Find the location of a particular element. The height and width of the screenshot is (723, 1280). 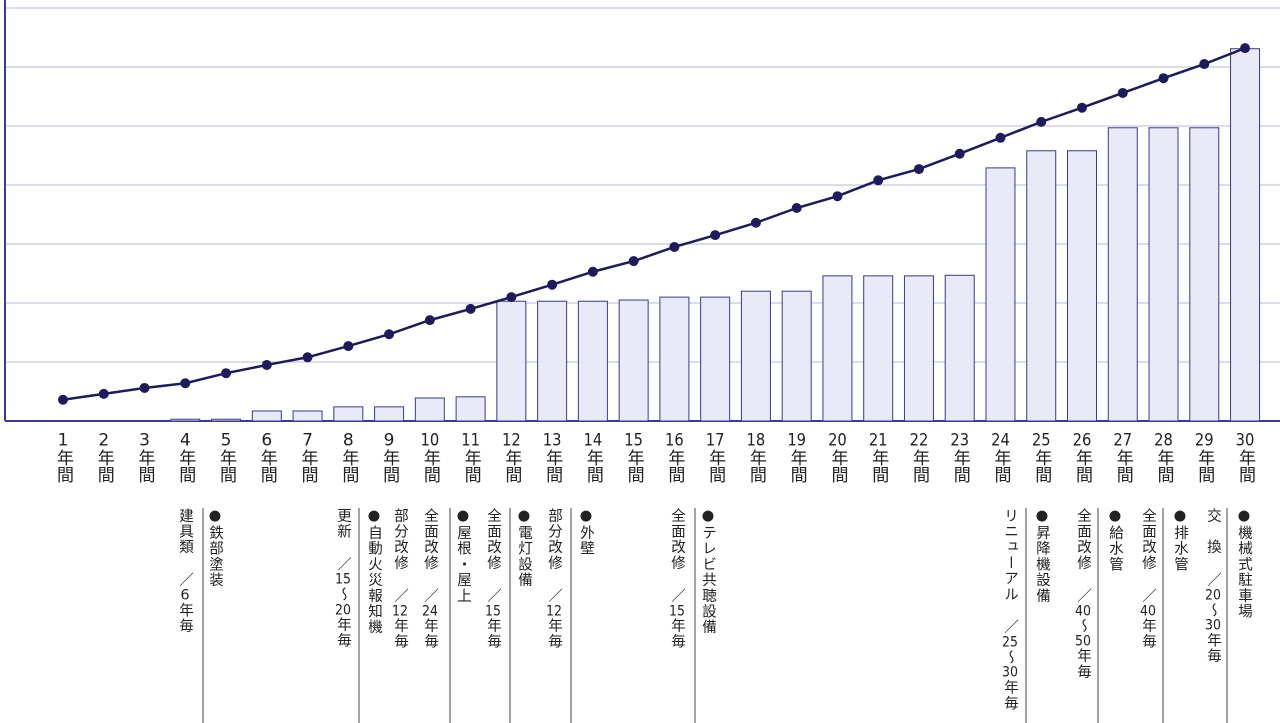

x-tick-label: 5年間 is located at coordinates (226, 457).